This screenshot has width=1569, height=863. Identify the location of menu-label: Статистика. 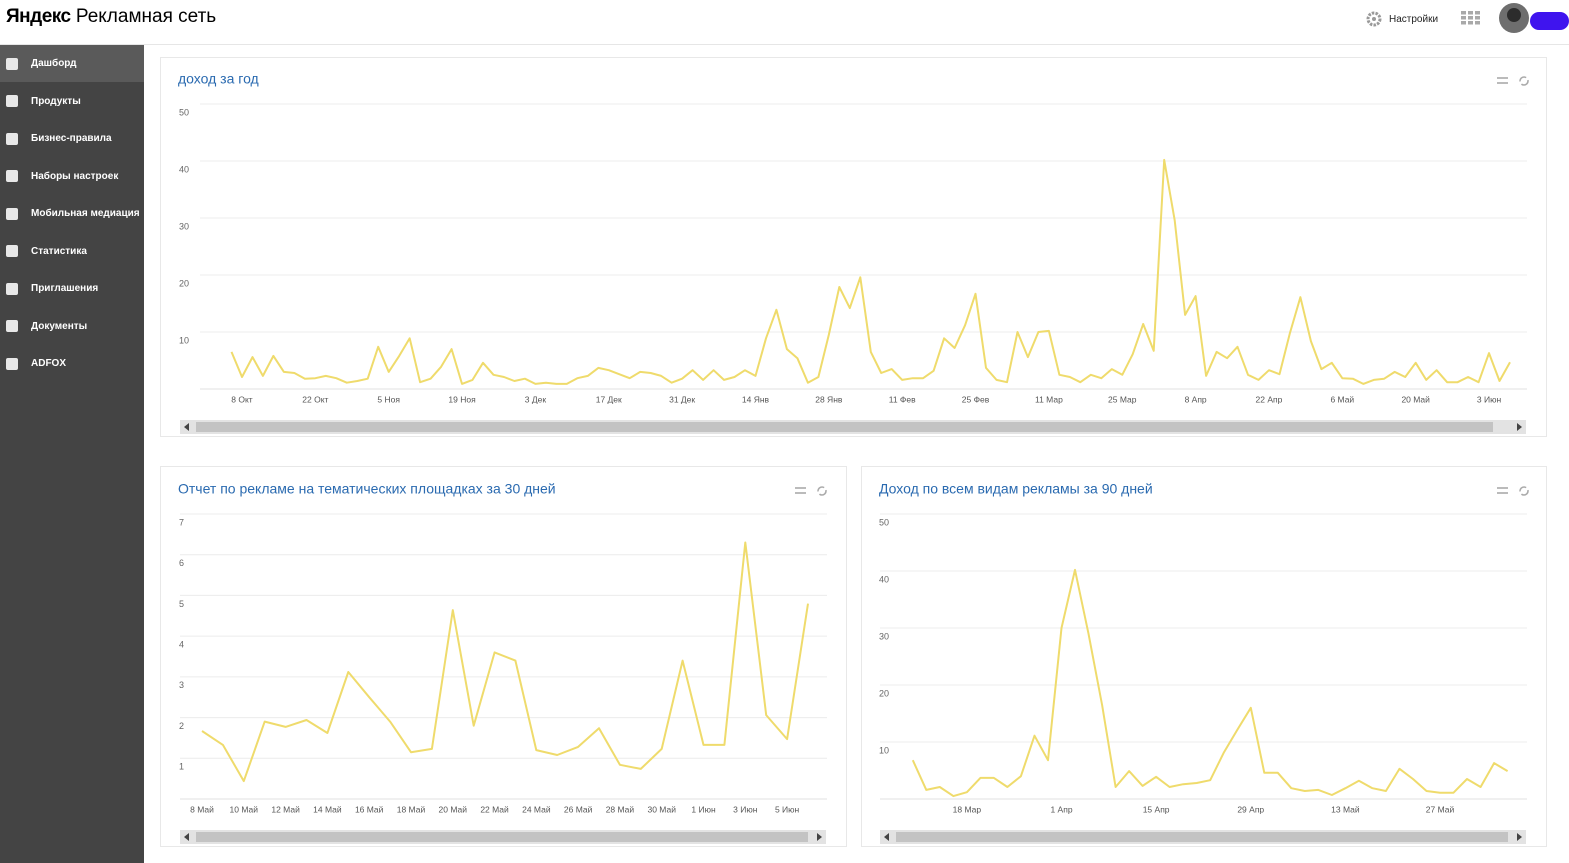
(59, 251).